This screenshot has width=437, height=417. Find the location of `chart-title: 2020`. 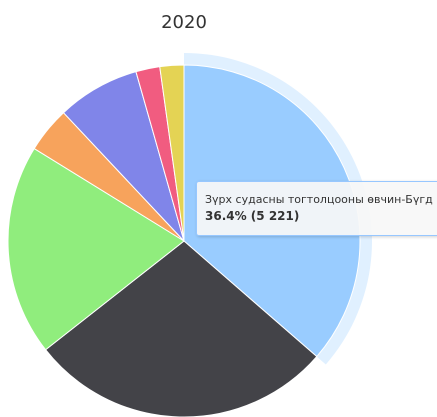

chart-title: 2020 is located at coordinates (184, 22).